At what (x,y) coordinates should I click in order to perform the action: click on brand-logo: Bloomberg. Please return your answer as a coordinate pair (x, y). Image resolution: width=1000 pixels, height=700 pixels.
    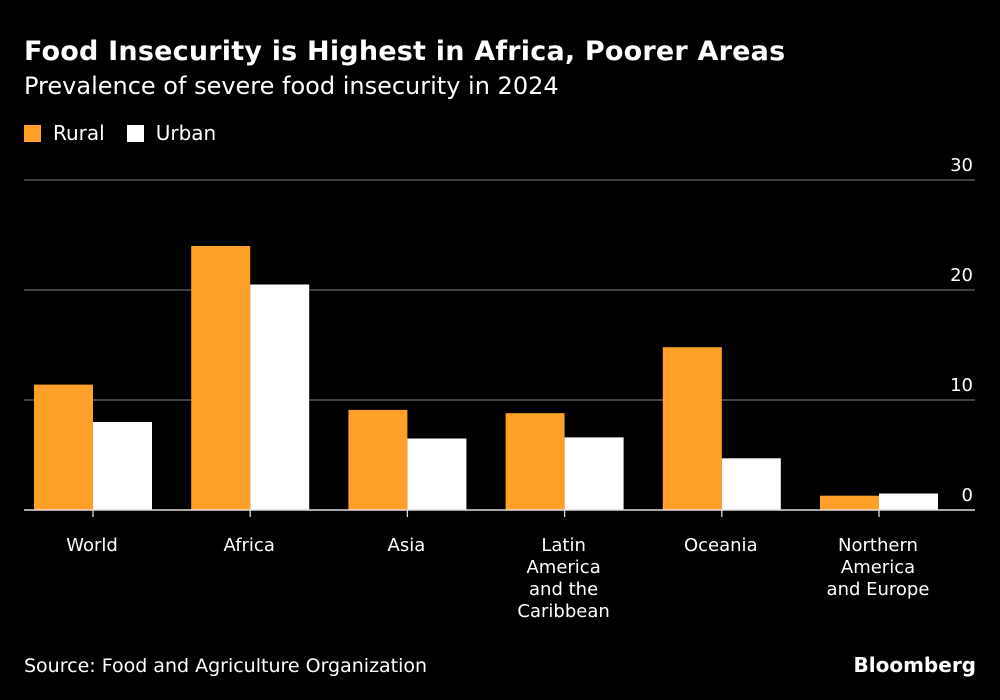
    Looking at the image, I should click on (914, 665).